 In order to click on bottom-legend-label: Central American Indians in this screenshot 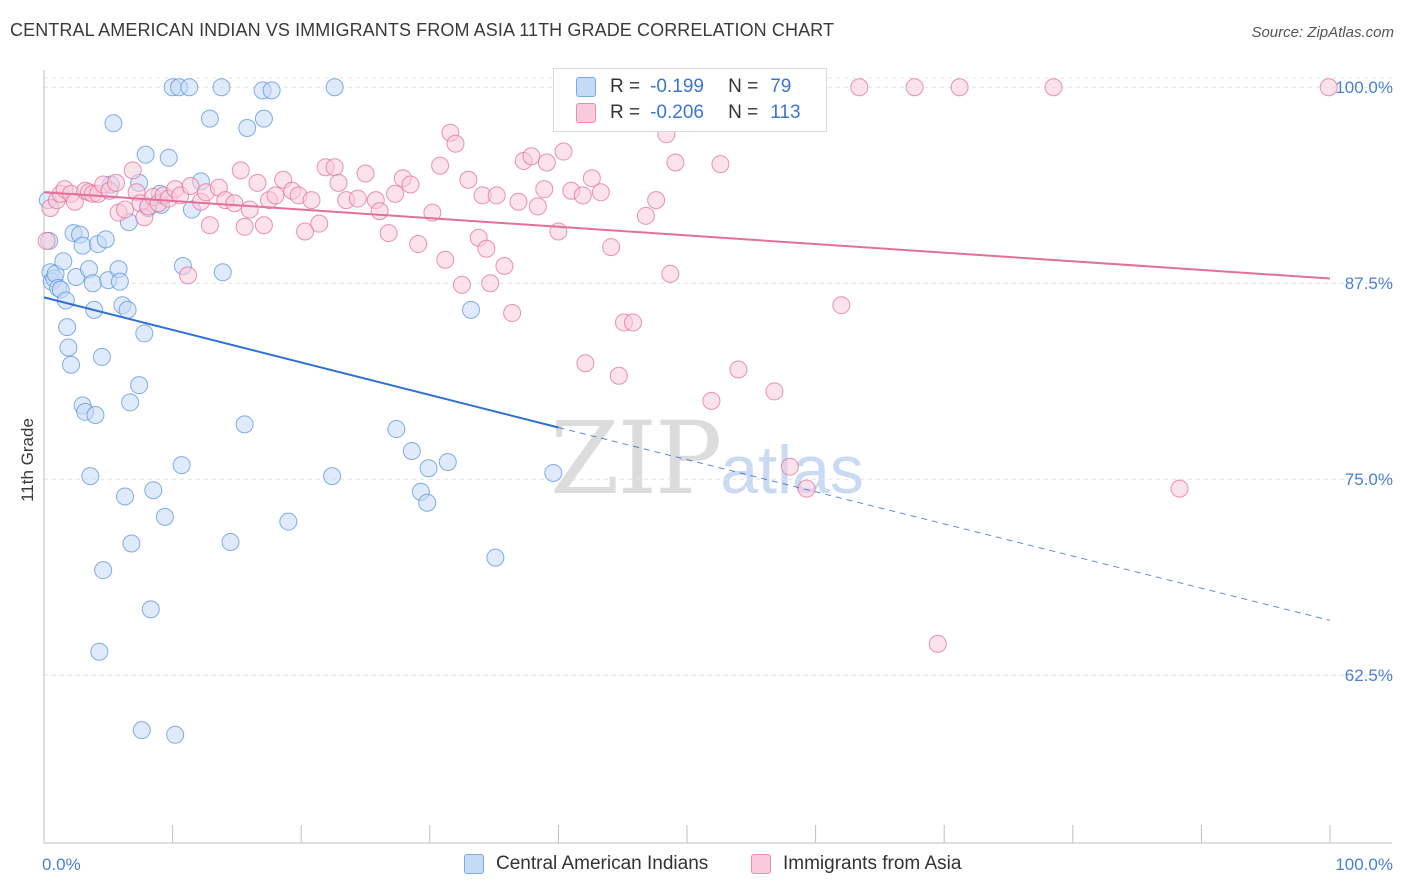, I will do `click(602, 863)`.